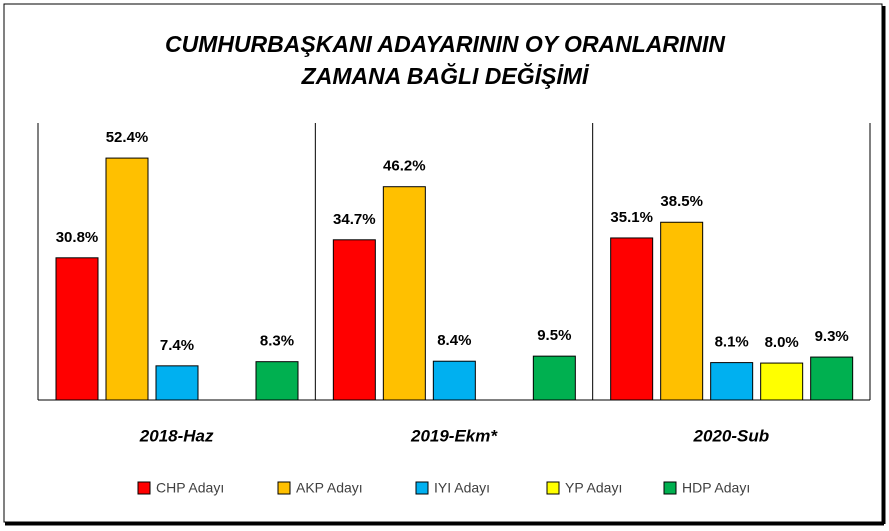 This screenshot has width=889, height=531. What do you see at coordinates (593, 488) in the screenshot?
I see `legend-label: YP Adayı` at bounding box center [593, 488].